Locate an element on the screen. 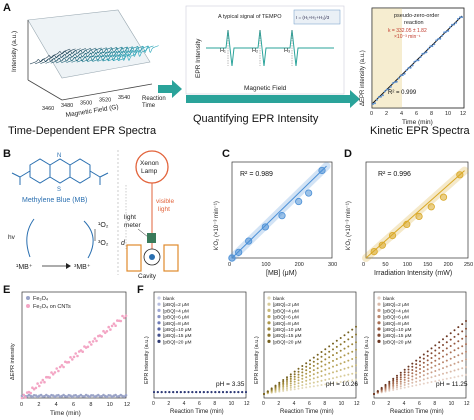 The width and height of the screenshot is (474, 420). spectrum-trace is located at coordinates (138, 53).